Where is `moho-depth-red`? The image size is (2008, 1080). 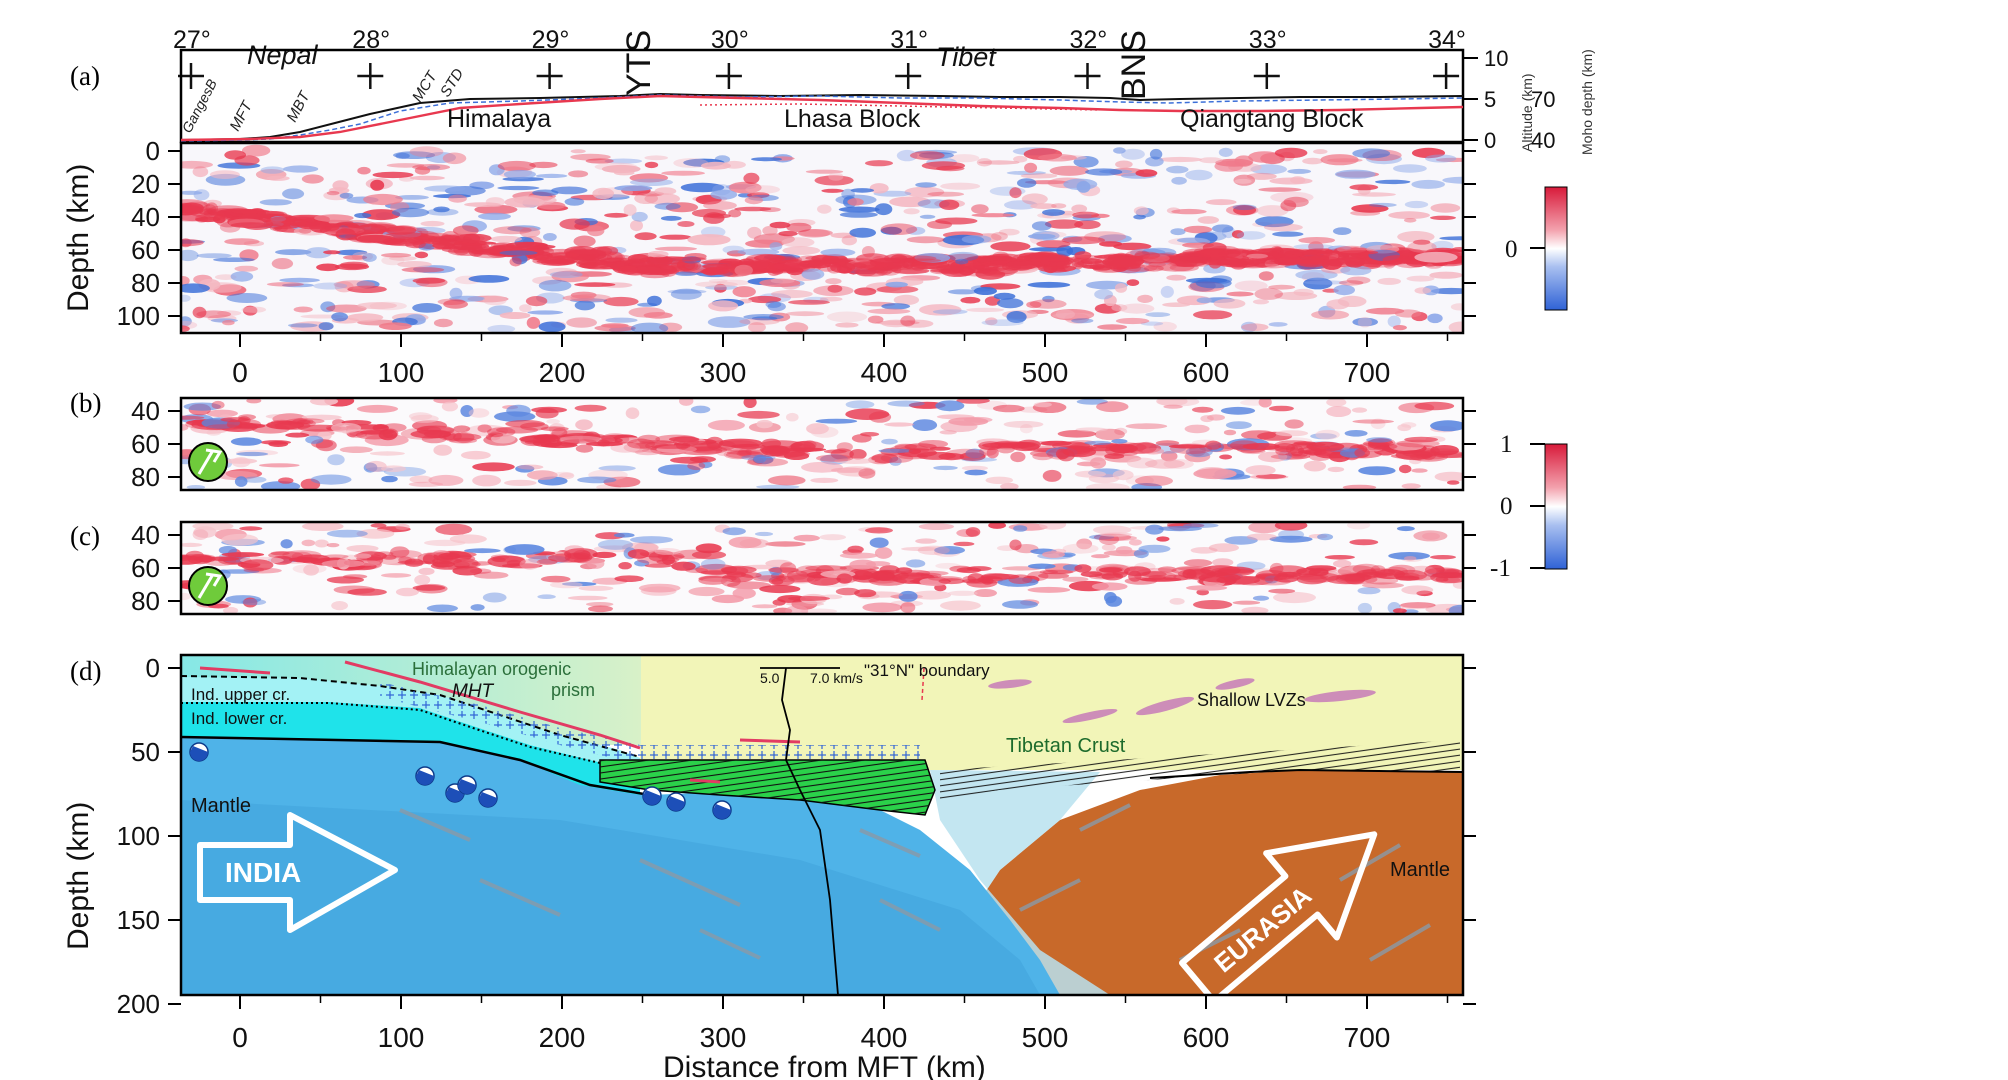
moho-depth-red is located at coordinates (822, 118).